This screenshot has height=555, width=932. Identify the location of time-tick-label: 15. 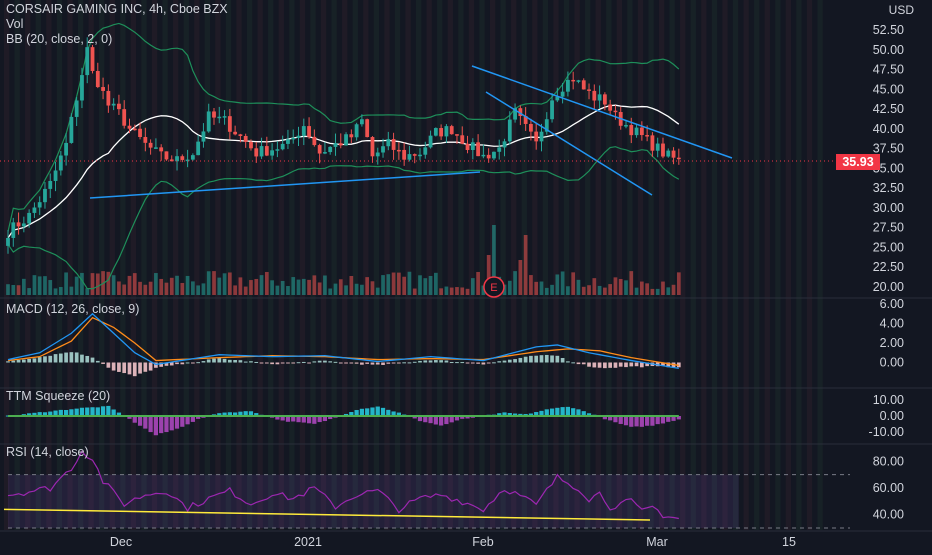
(789, 542).